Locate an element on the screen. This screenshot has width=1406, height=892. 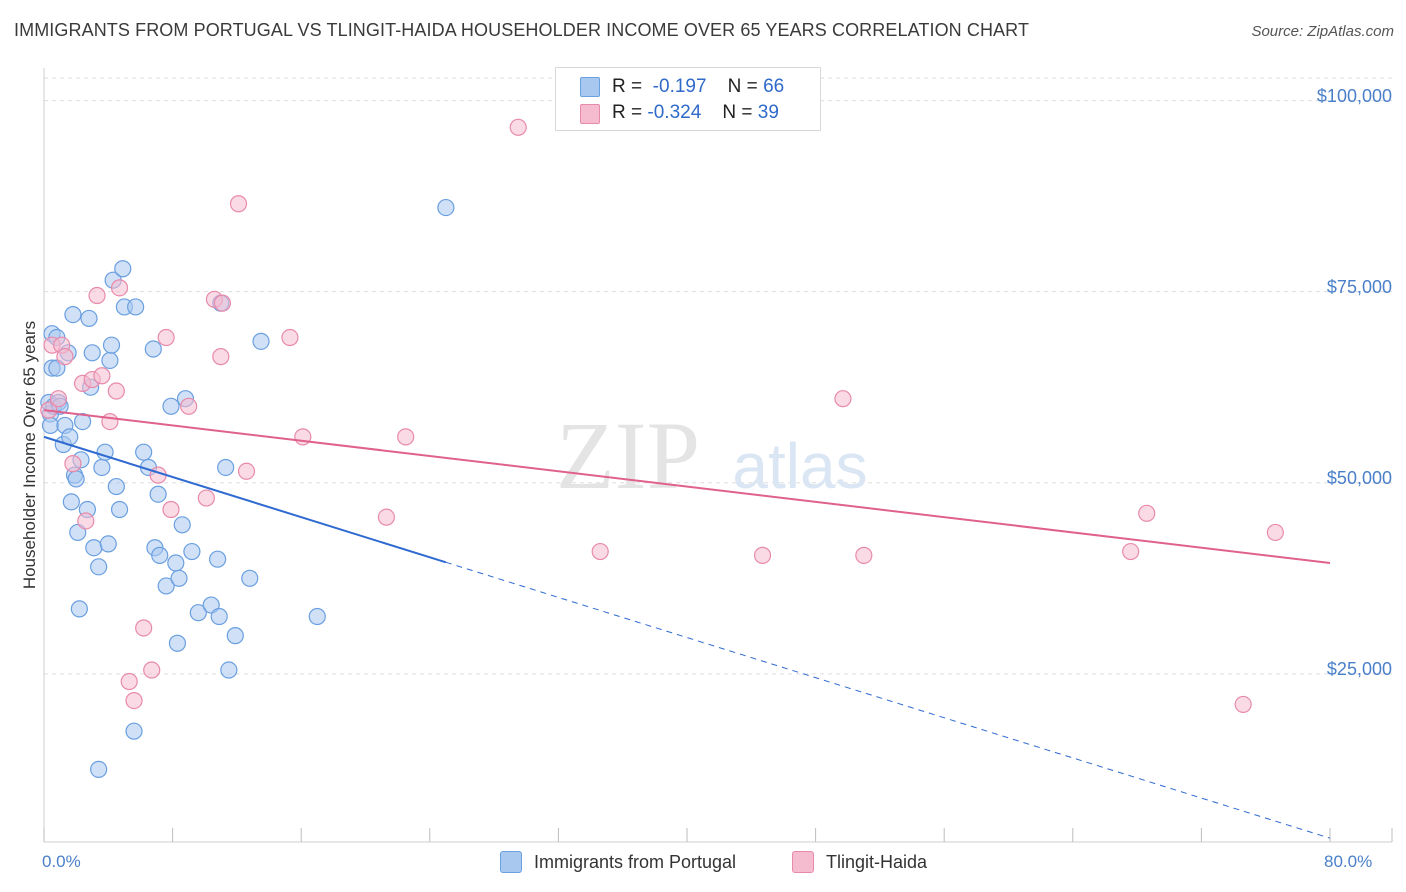
bottom-legend-tlingit: Tlingit-Haida is located at coordinates (860, 862).